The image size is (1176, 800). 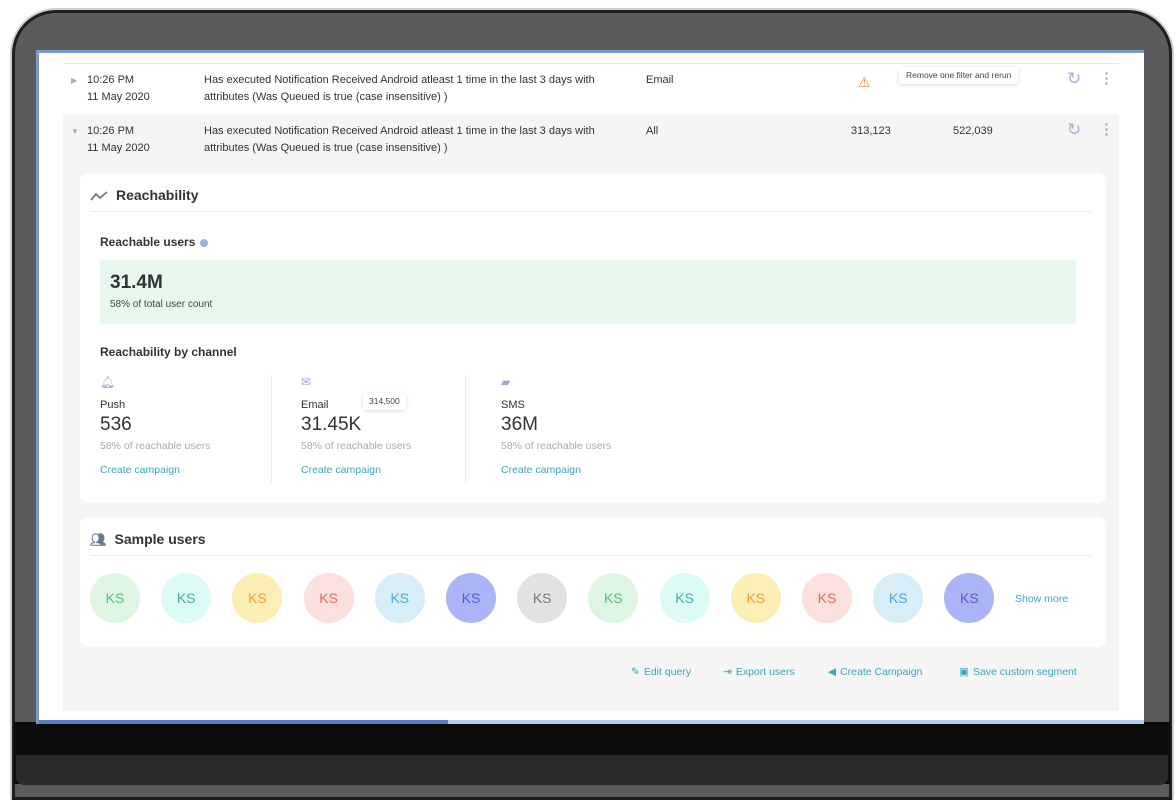 I want to click on export-users-button: ⇥ Export users, so click(x=759, y=672).